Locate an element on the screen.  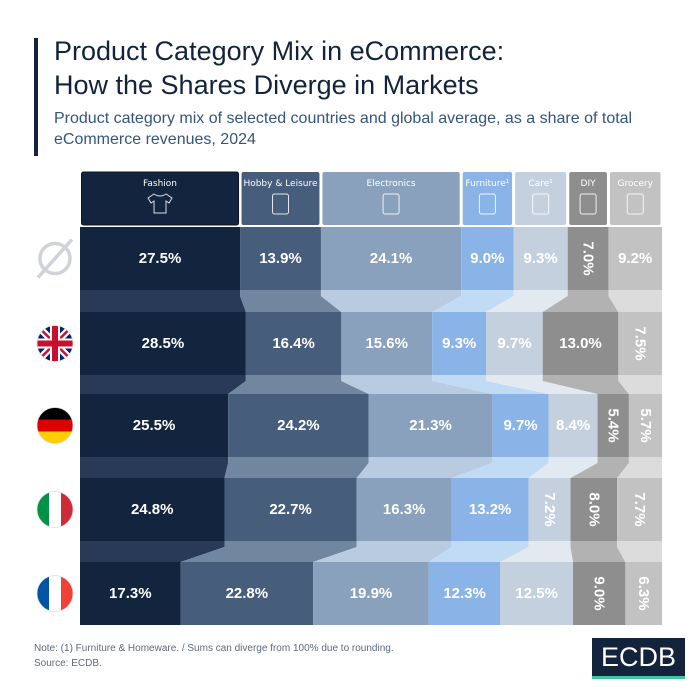
average-slash is located at coordinates (55, 258).